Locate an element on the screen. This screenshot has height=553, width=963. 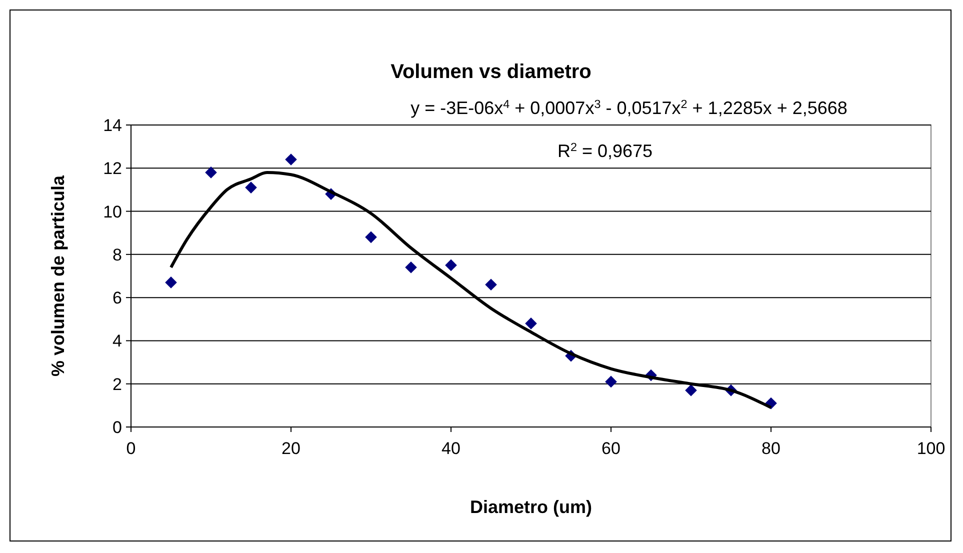
annotation: R$^{2}$ = 0,9675 is located at coordinates (605, 150).